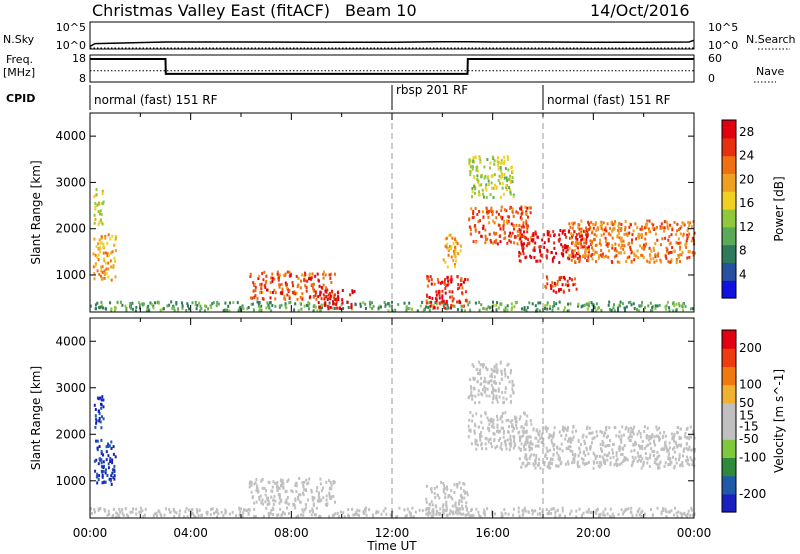 Image resolution: width=800 pixels, height=554 pixels. Describe the element at coordinates (770, 71) in the screenshot. I see `nave-label: Nave` at that location.